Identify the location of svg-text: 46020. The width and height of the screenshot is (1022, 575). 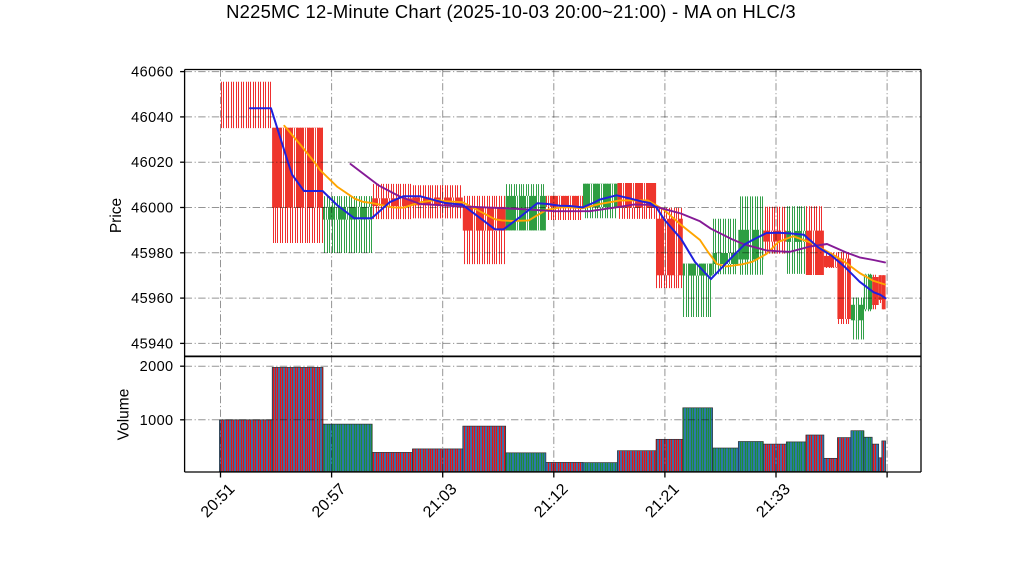
(152, 163).